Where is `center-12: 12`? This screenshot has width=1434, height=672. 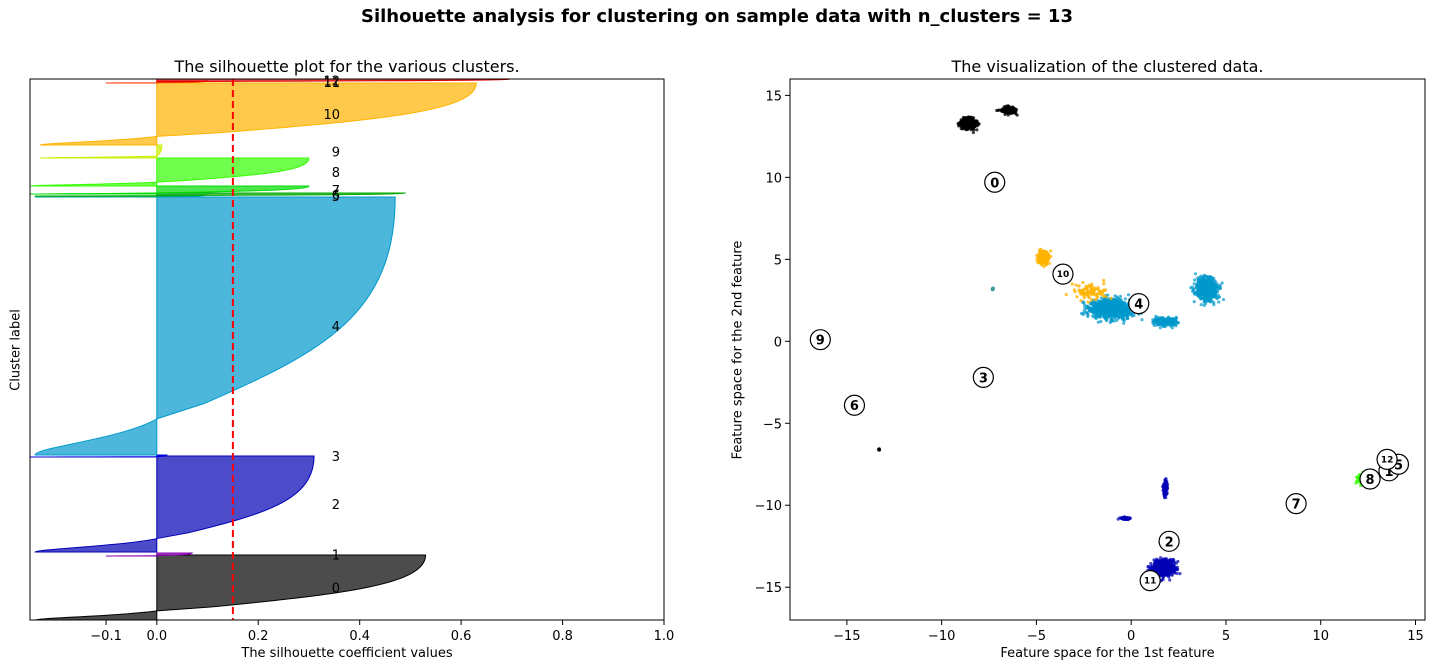 center-12: 12 is located at coordinates (1387, 459).